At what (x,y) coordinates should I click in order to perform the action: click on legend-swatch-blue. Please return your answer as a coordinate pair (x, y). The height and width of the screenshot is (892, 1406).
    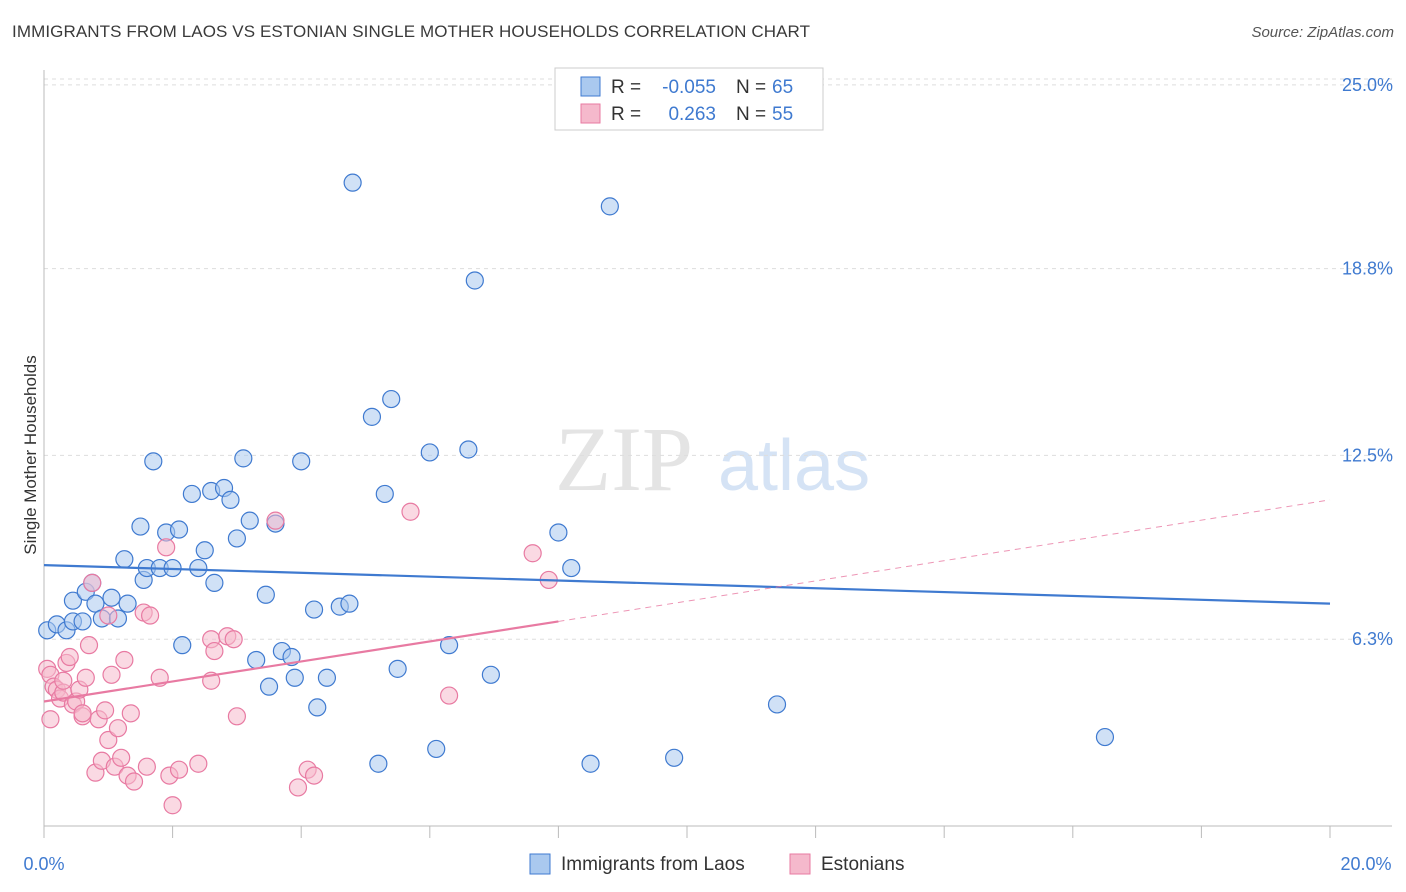
    Looking at the image, I should click on (590, 86).